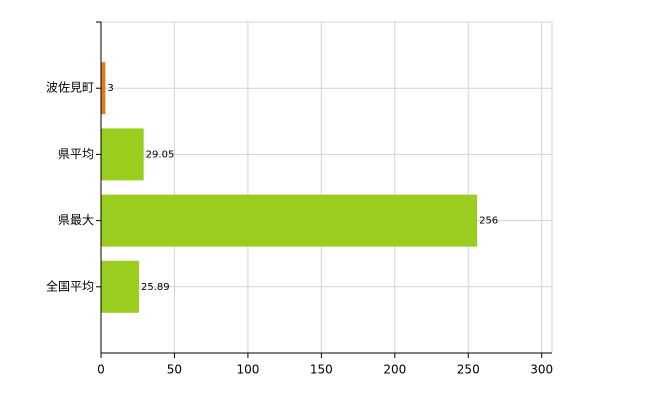 Image resolution: width=650 pixels, height=404 pixels. What do you see at coordinates (110, 88) in the screenshot?
I see `value-label: 3` at bounding box center [110, 88].